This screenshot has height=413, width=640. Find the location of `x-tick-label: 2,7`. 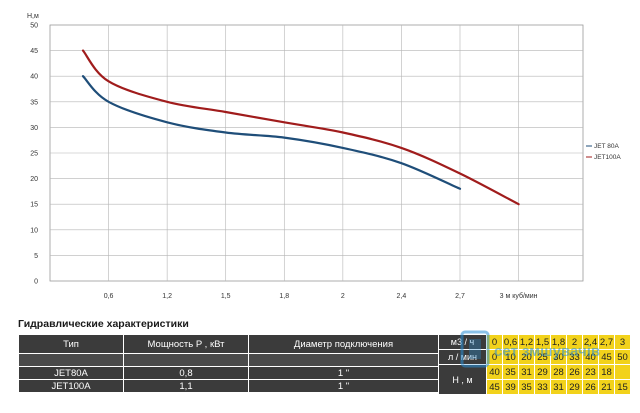

x-tick-label: 2,7 is located at coordinates (460, 296).